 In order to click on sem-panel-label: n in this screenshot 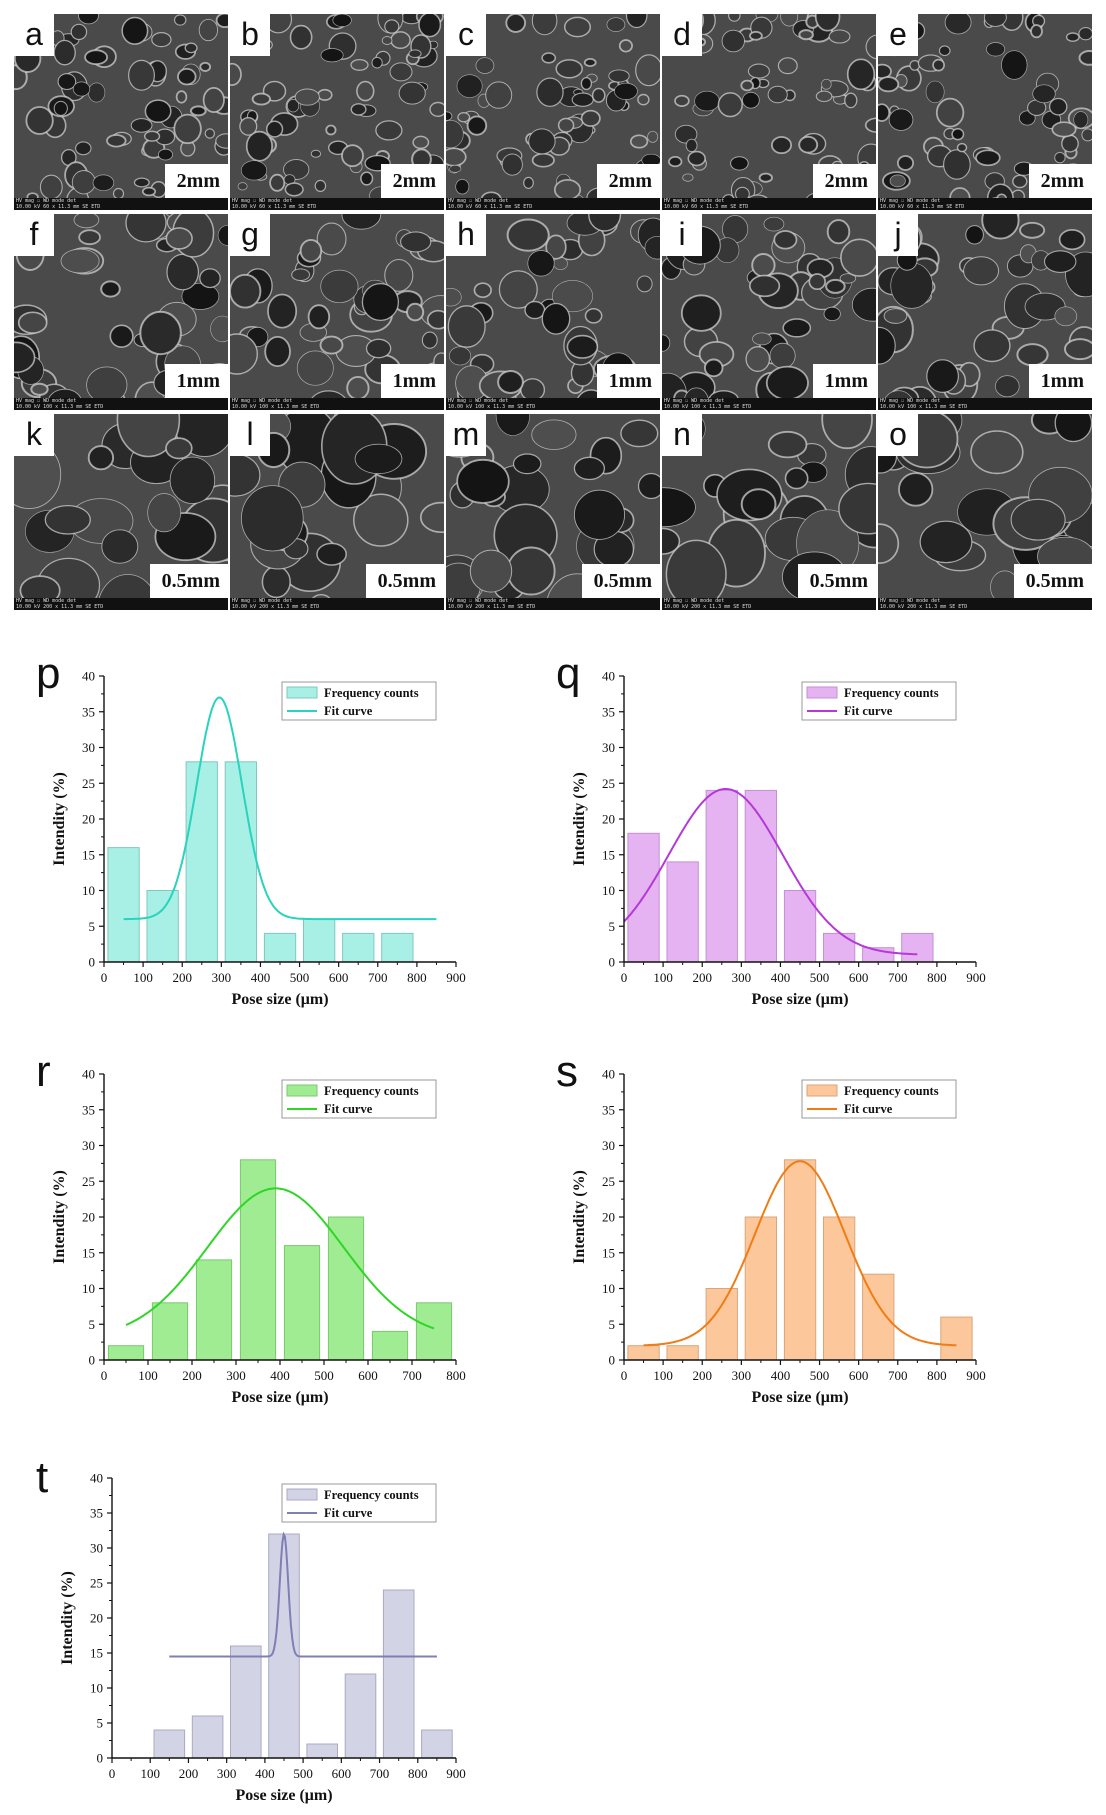, I will do `click(682, 435)`.